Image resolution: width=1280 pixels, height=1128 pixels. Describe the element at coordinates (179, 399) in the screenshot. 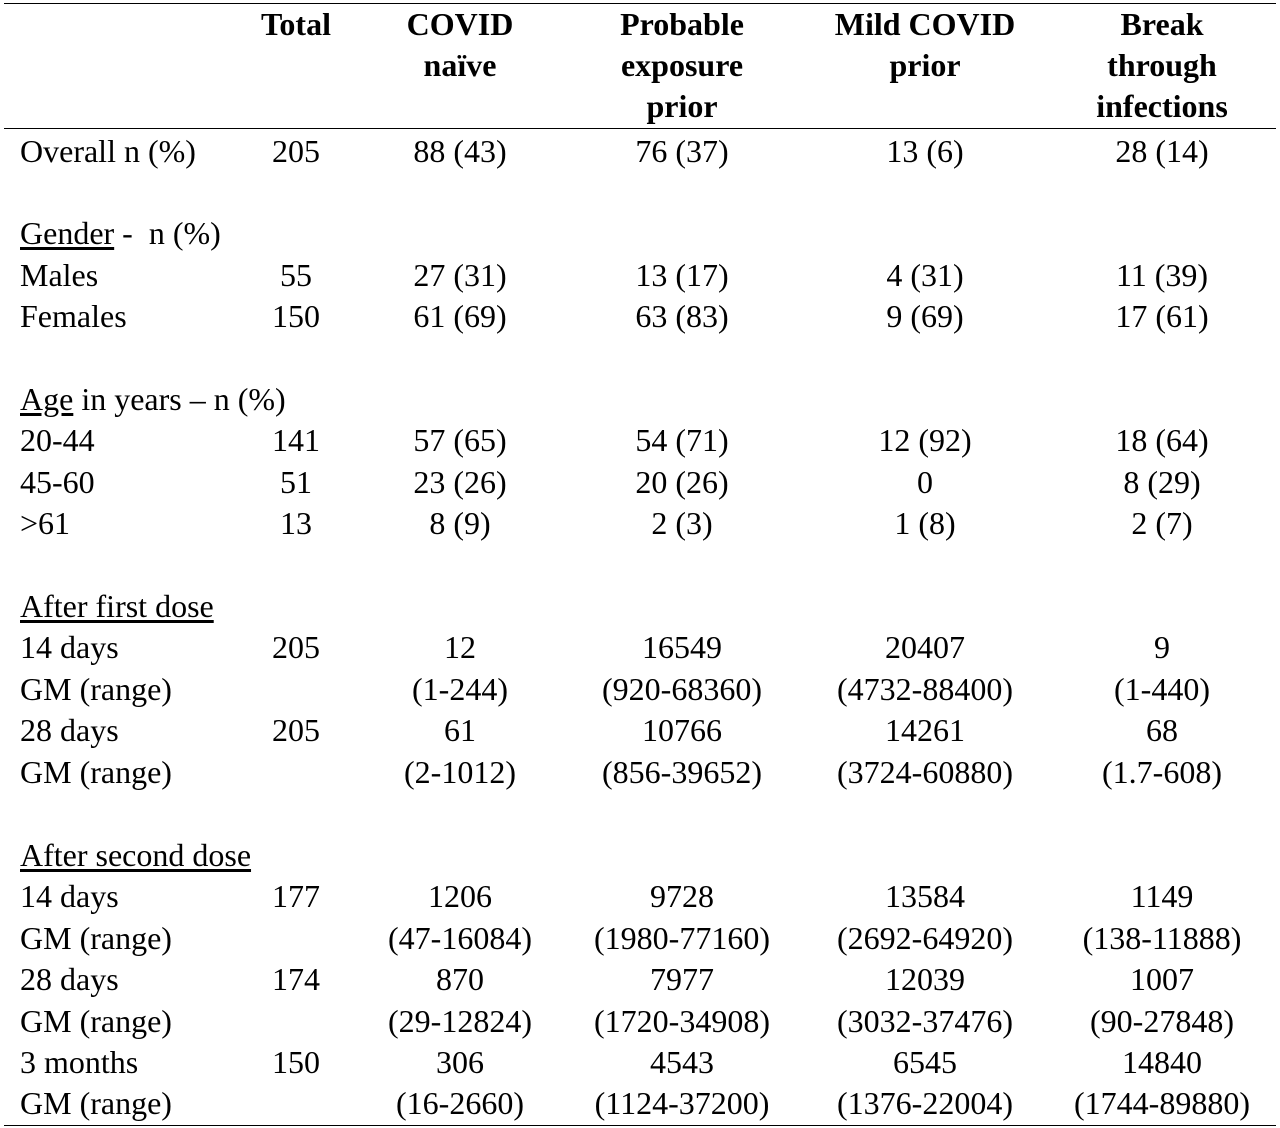

I see `section-heading-suffix: in years – n (%)` at that location.